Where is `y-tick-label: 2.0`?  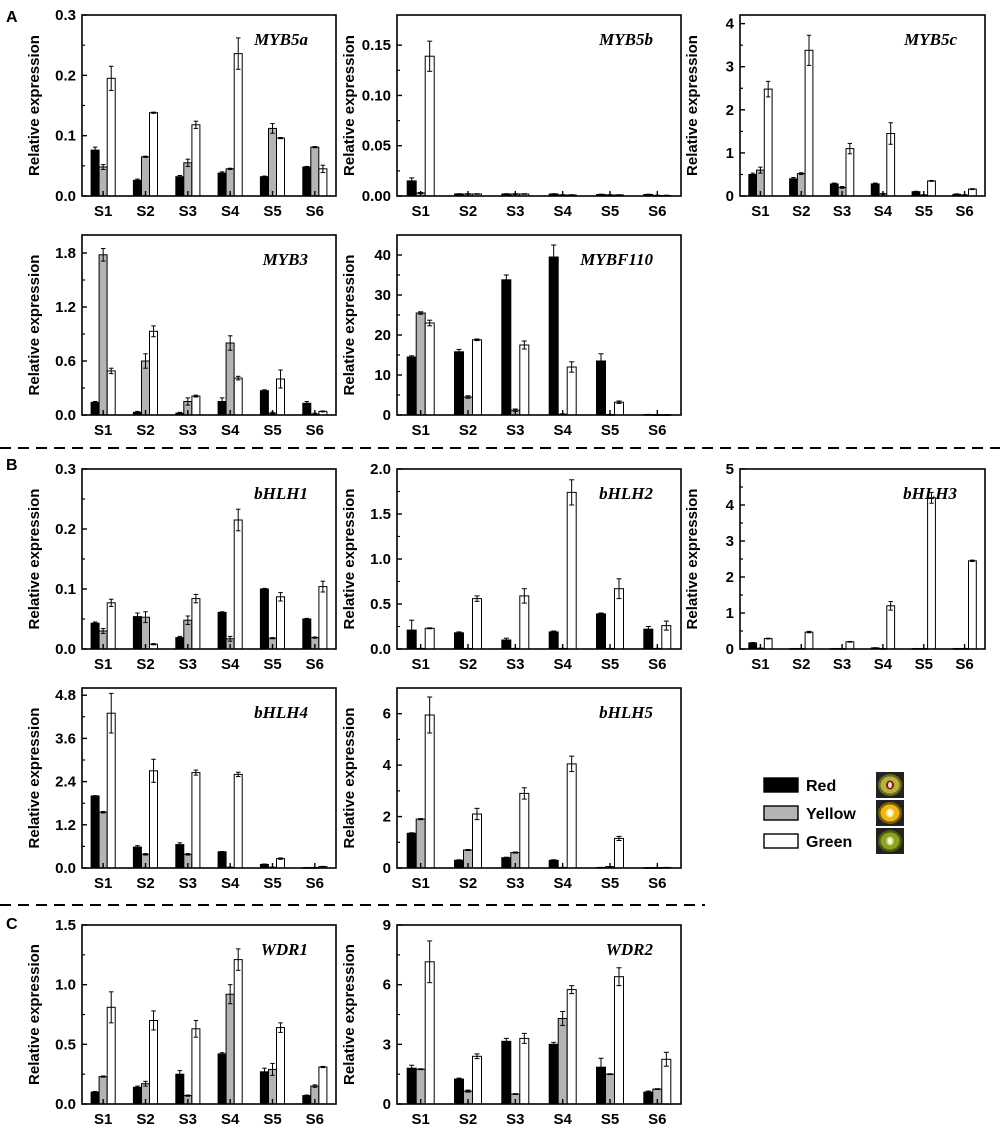 y-tick-label: 2.0 is located at coordinates (380, 469).